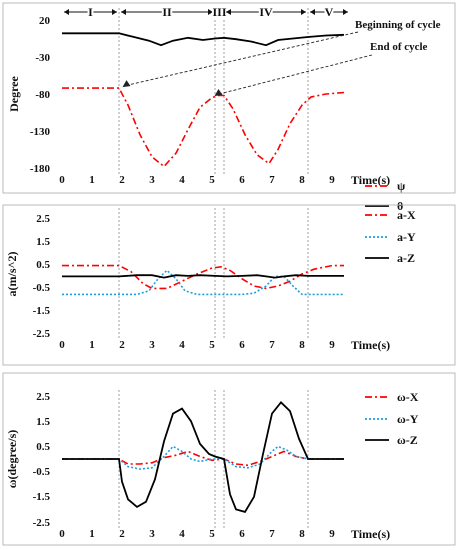  What do you see at coordinates (408, 419) in the screenshot?
I see `legend-label: ω-Y` at bounding box center [408, 419].